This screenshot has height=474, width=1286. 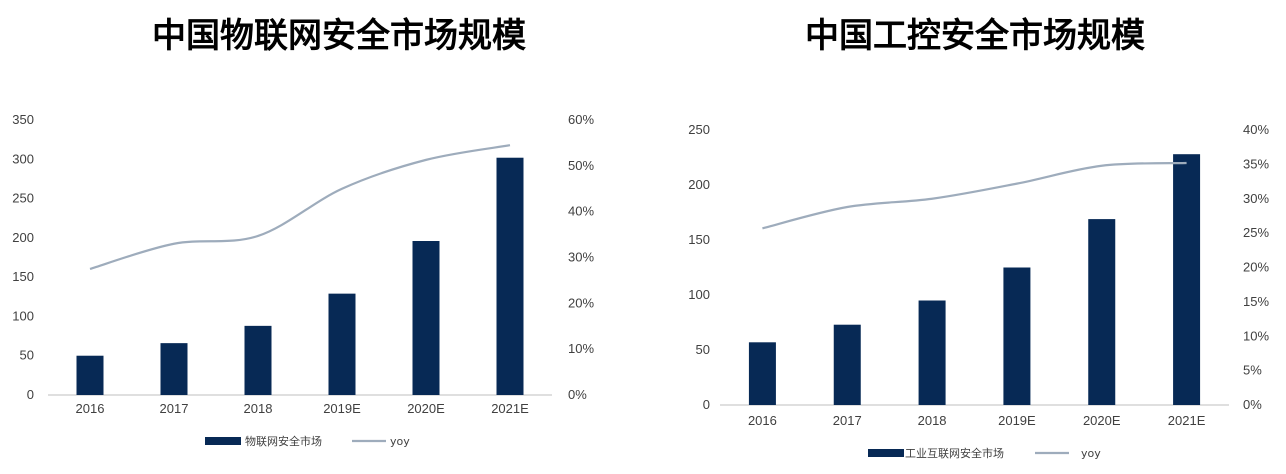 I want to click on y2-axis-tick-label: 50%, so click(x=581, y=165).